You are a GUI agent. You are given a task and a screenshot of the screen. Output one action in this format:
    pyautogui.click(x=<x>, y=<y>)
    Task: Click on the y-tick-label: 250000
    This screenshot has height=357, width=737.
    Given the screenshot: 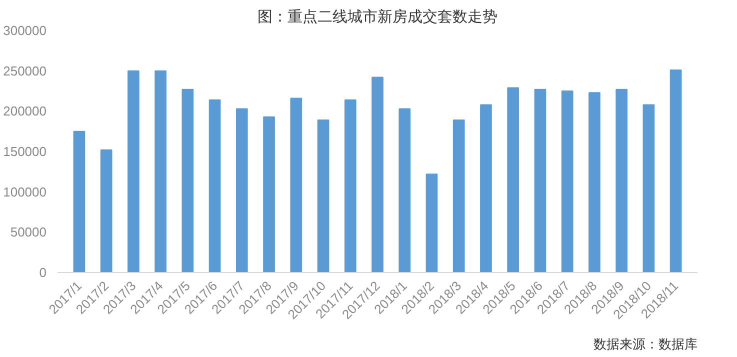 What is the action you would take?
    pyautogui.click(x=25, y=70)
    